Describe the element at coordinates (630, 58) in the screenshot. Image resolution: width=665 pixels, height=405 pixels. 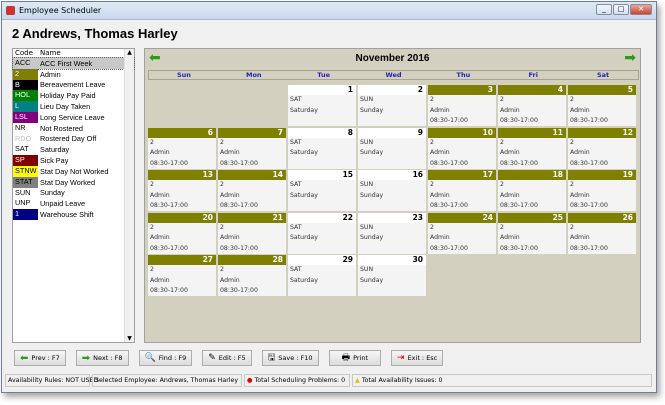
I see `next-month-arrow-icon: ➡` at that location.